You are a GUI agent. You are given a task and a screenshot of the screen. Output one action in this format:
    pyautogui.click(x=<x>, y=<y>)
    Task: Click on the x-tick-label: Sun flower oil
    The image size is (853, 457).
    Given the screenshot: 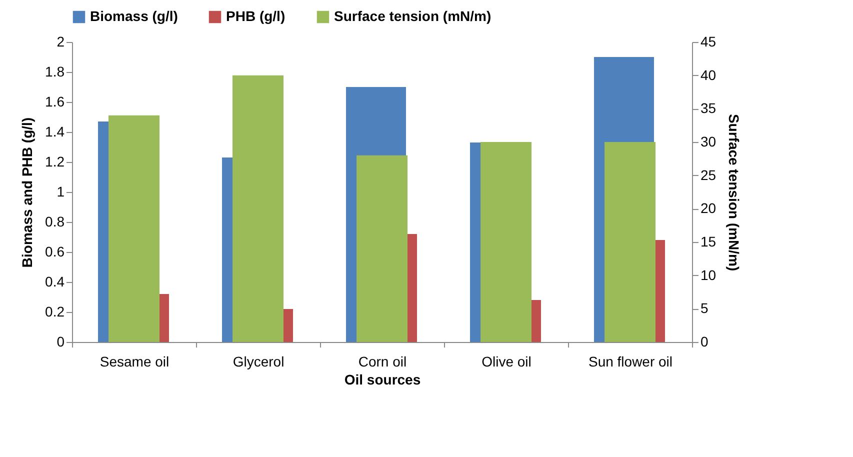 What is the action you would take?
    pyautogui.click(x=630, y=362)
    